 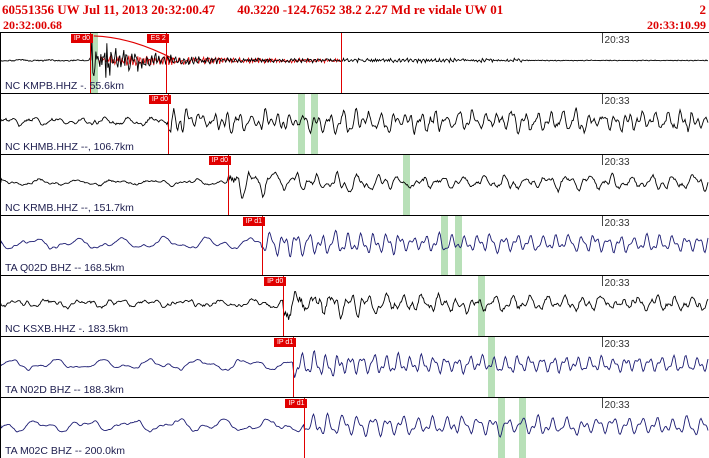 What do you see at coordinates (676, 24) in the screenshot?
I see `window-end-time: 20:33:10.99` at bounding box center [676, 24].